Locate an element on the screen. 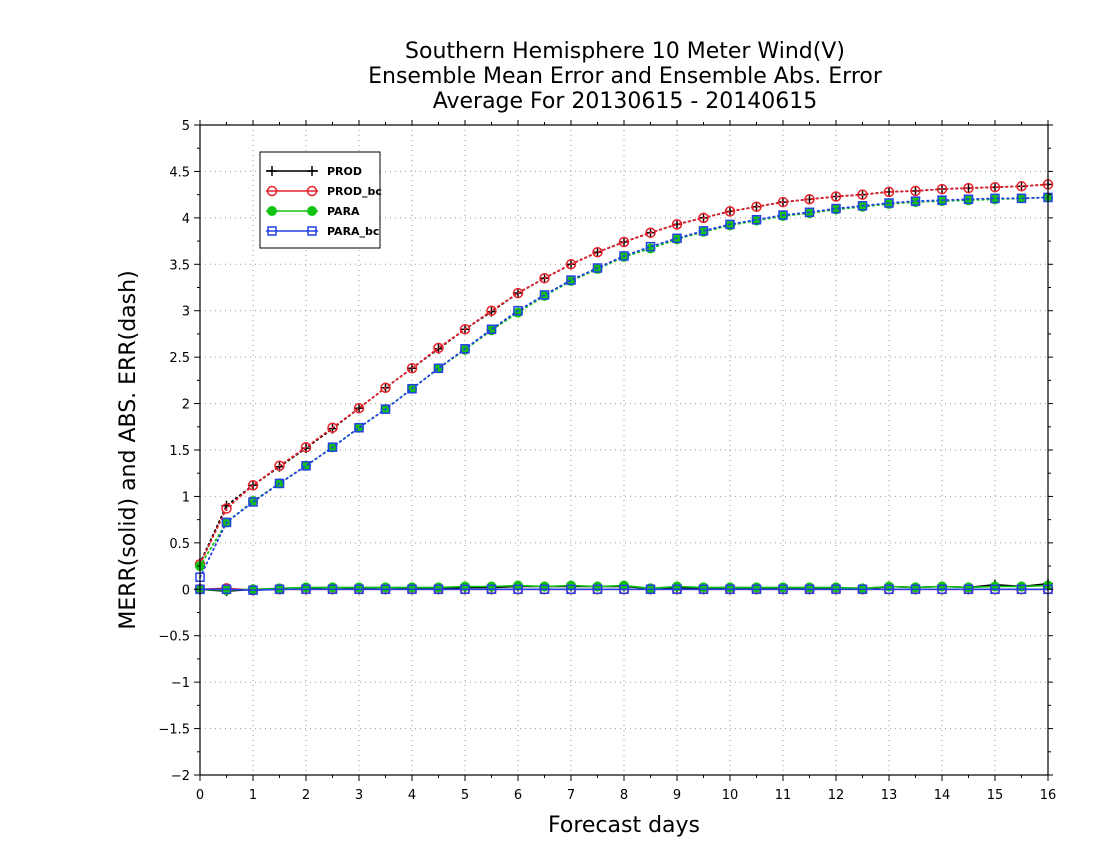  legend-entry-para-bc: PARA_bc is located at coordinates (322, 231).